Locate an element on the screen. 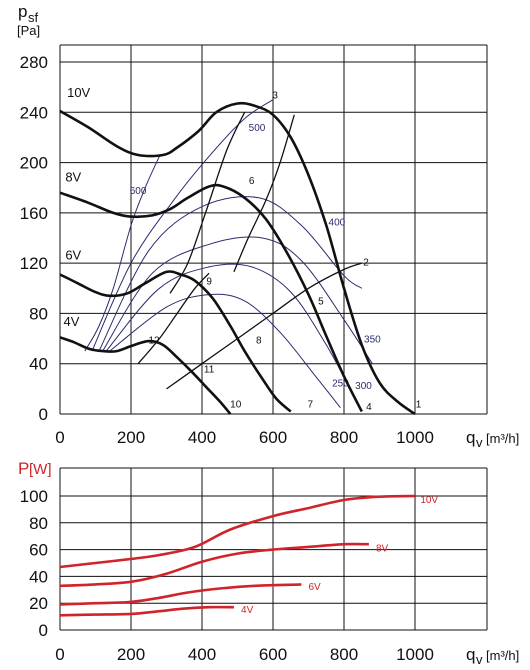  pressure-xtick-800: 800 is located at coordinates (344, 437).